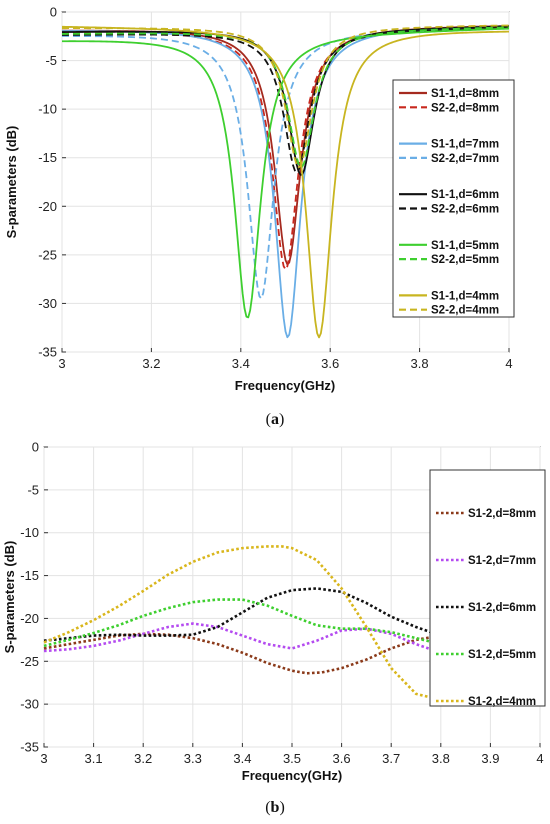 Image resolution: width=550 pixels, height=824 pixels. I want to click on x-ticks-b: 3 3.1 3.2 3.3 3.4 3.5 3.6 3.7 3.8 3.9 4, so click(292, 754).